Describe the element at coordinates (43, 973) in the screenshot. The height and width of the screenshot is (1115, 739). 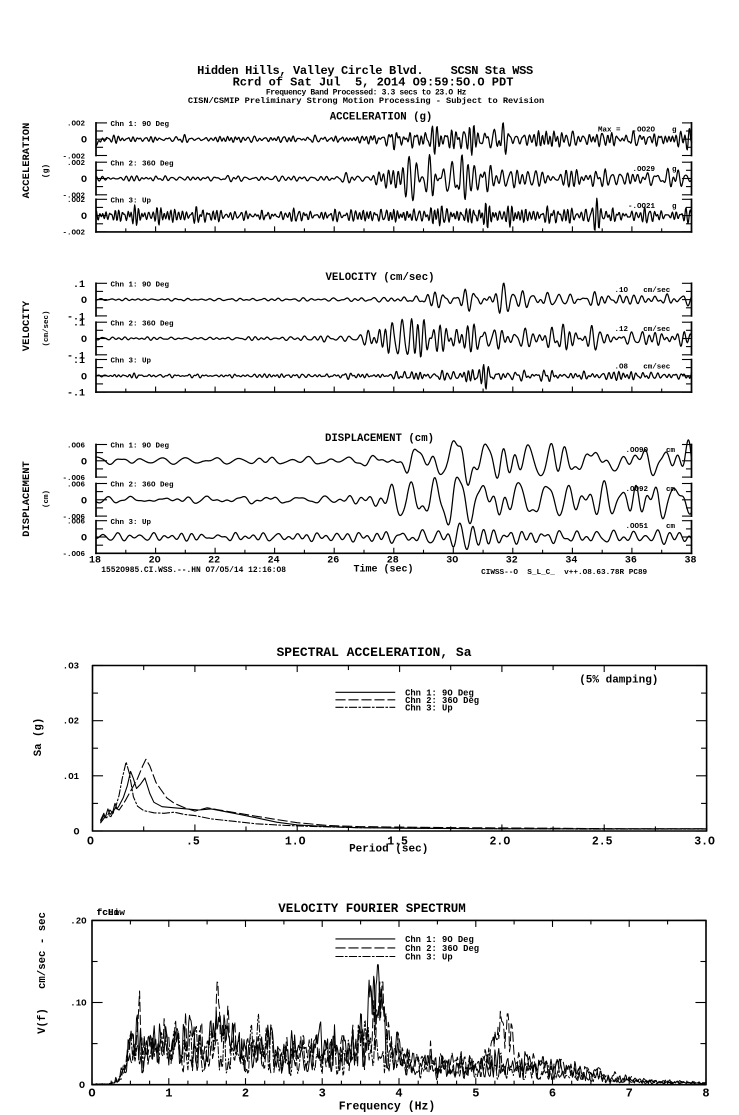
I see `svg-text: V(f) cm/sec - sec` at that location.